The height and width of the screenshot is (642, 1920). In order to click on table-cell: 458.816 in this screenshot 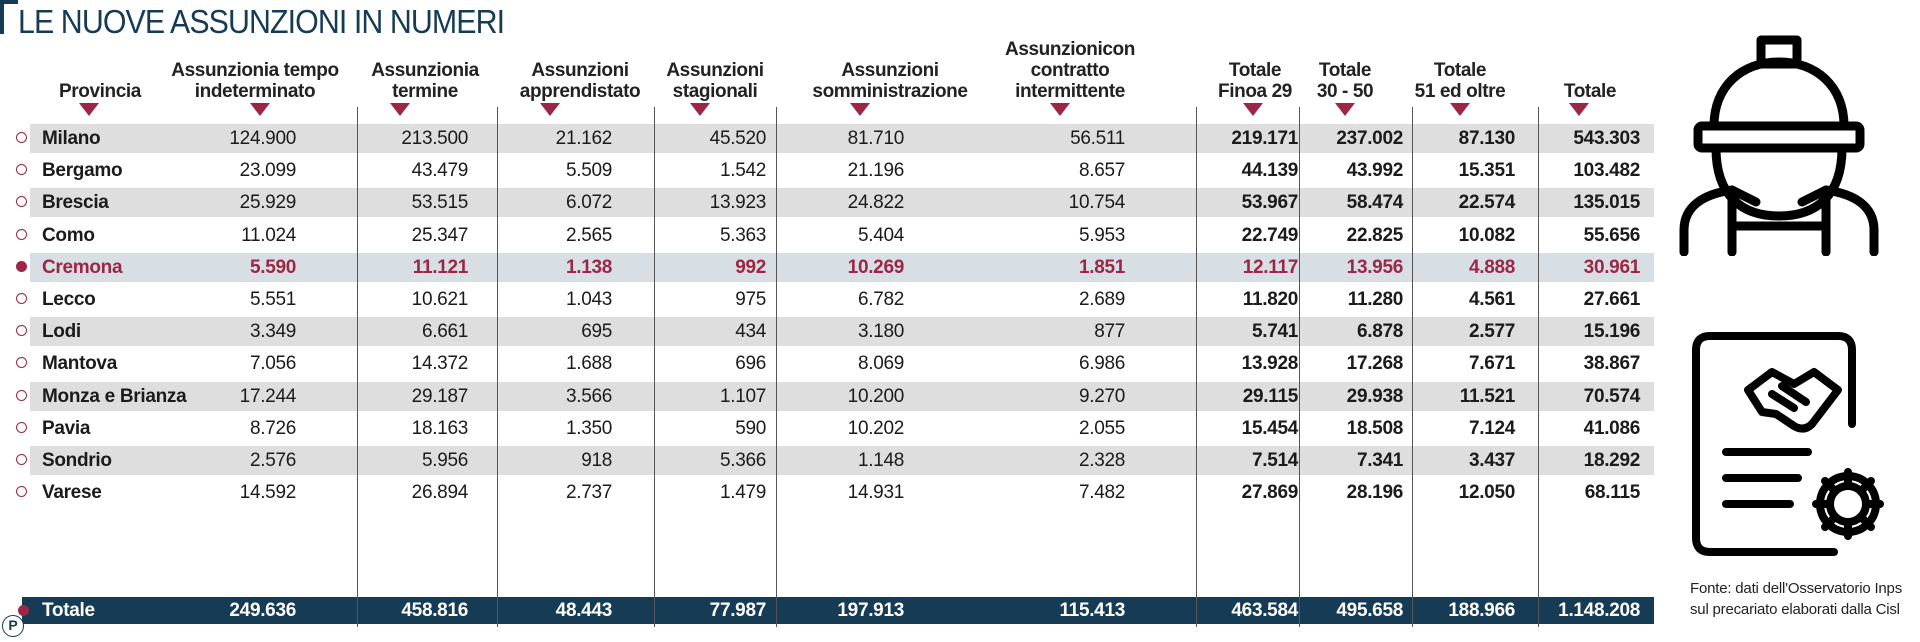, I will do `click(434, 610)`.